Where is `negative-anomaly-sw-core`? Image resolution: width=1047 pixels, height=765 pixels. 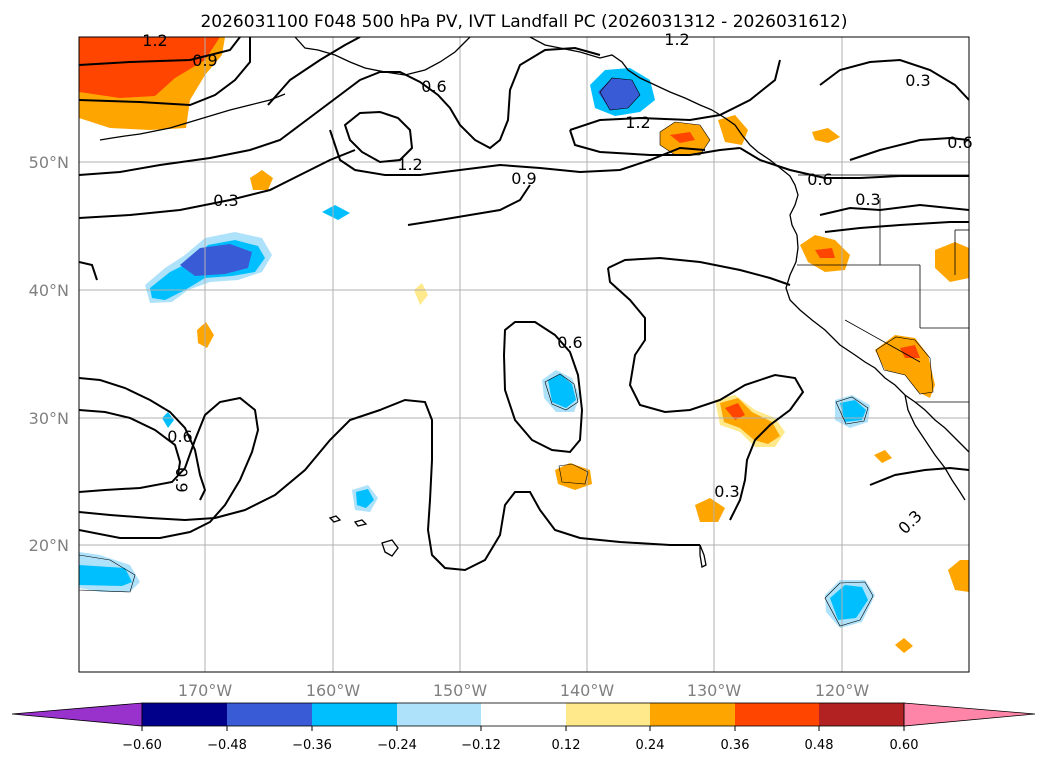
negative-anomaly-sw-core is located at coordinates (105, 575).